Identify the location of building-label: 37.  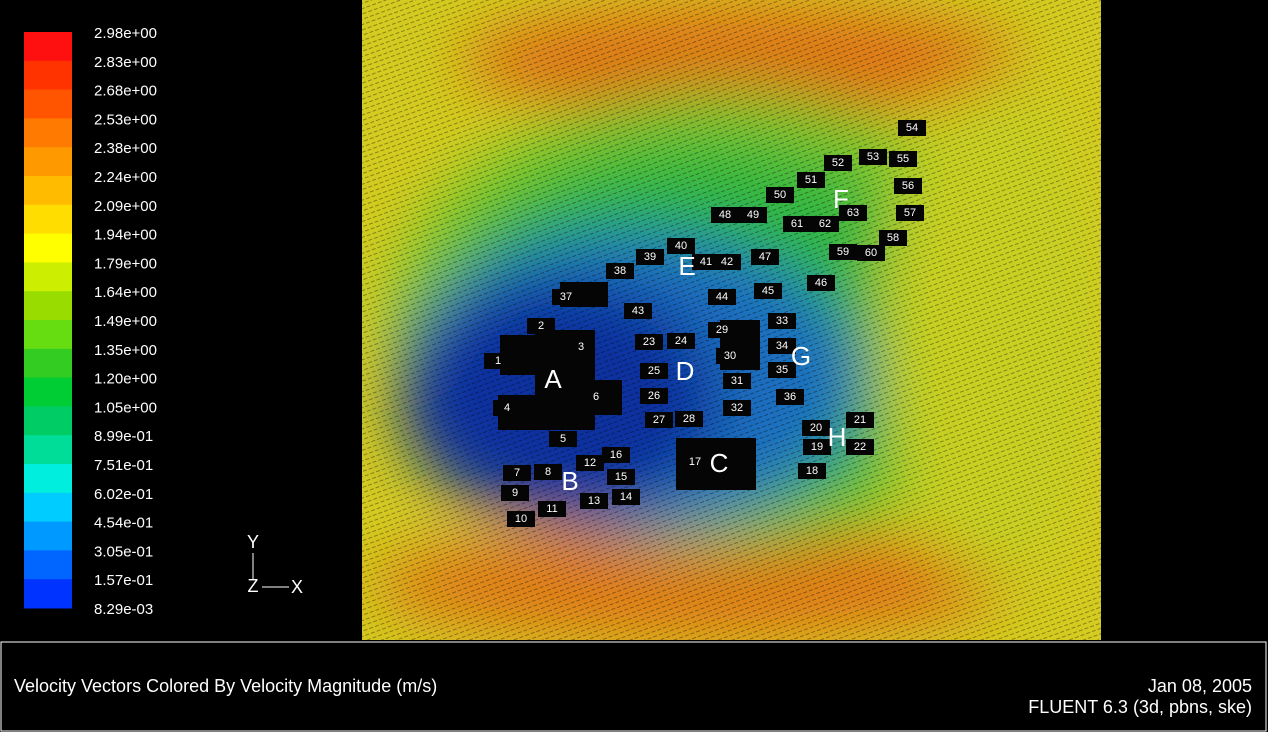
(566, 297).